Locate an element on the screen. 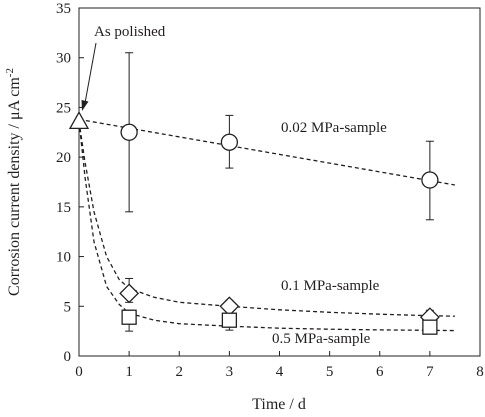 The height and width of the screenshot is (417, 485). x-tick-label: 0 is located at coordinates (79, 372).